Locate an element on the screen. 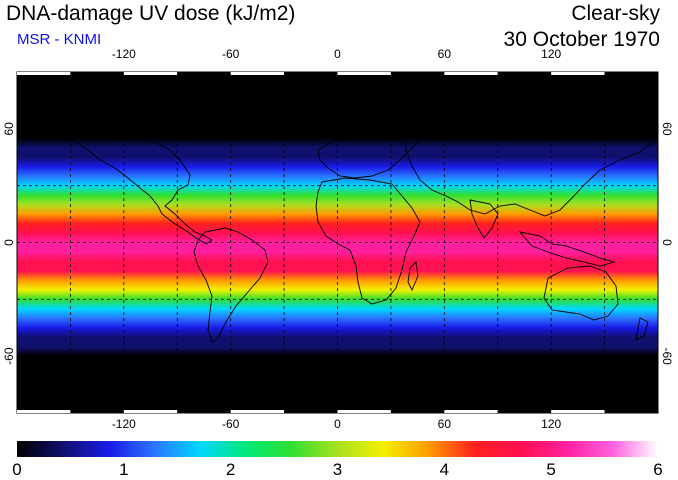  antarctica-outline is located at coordinates (337, 382).